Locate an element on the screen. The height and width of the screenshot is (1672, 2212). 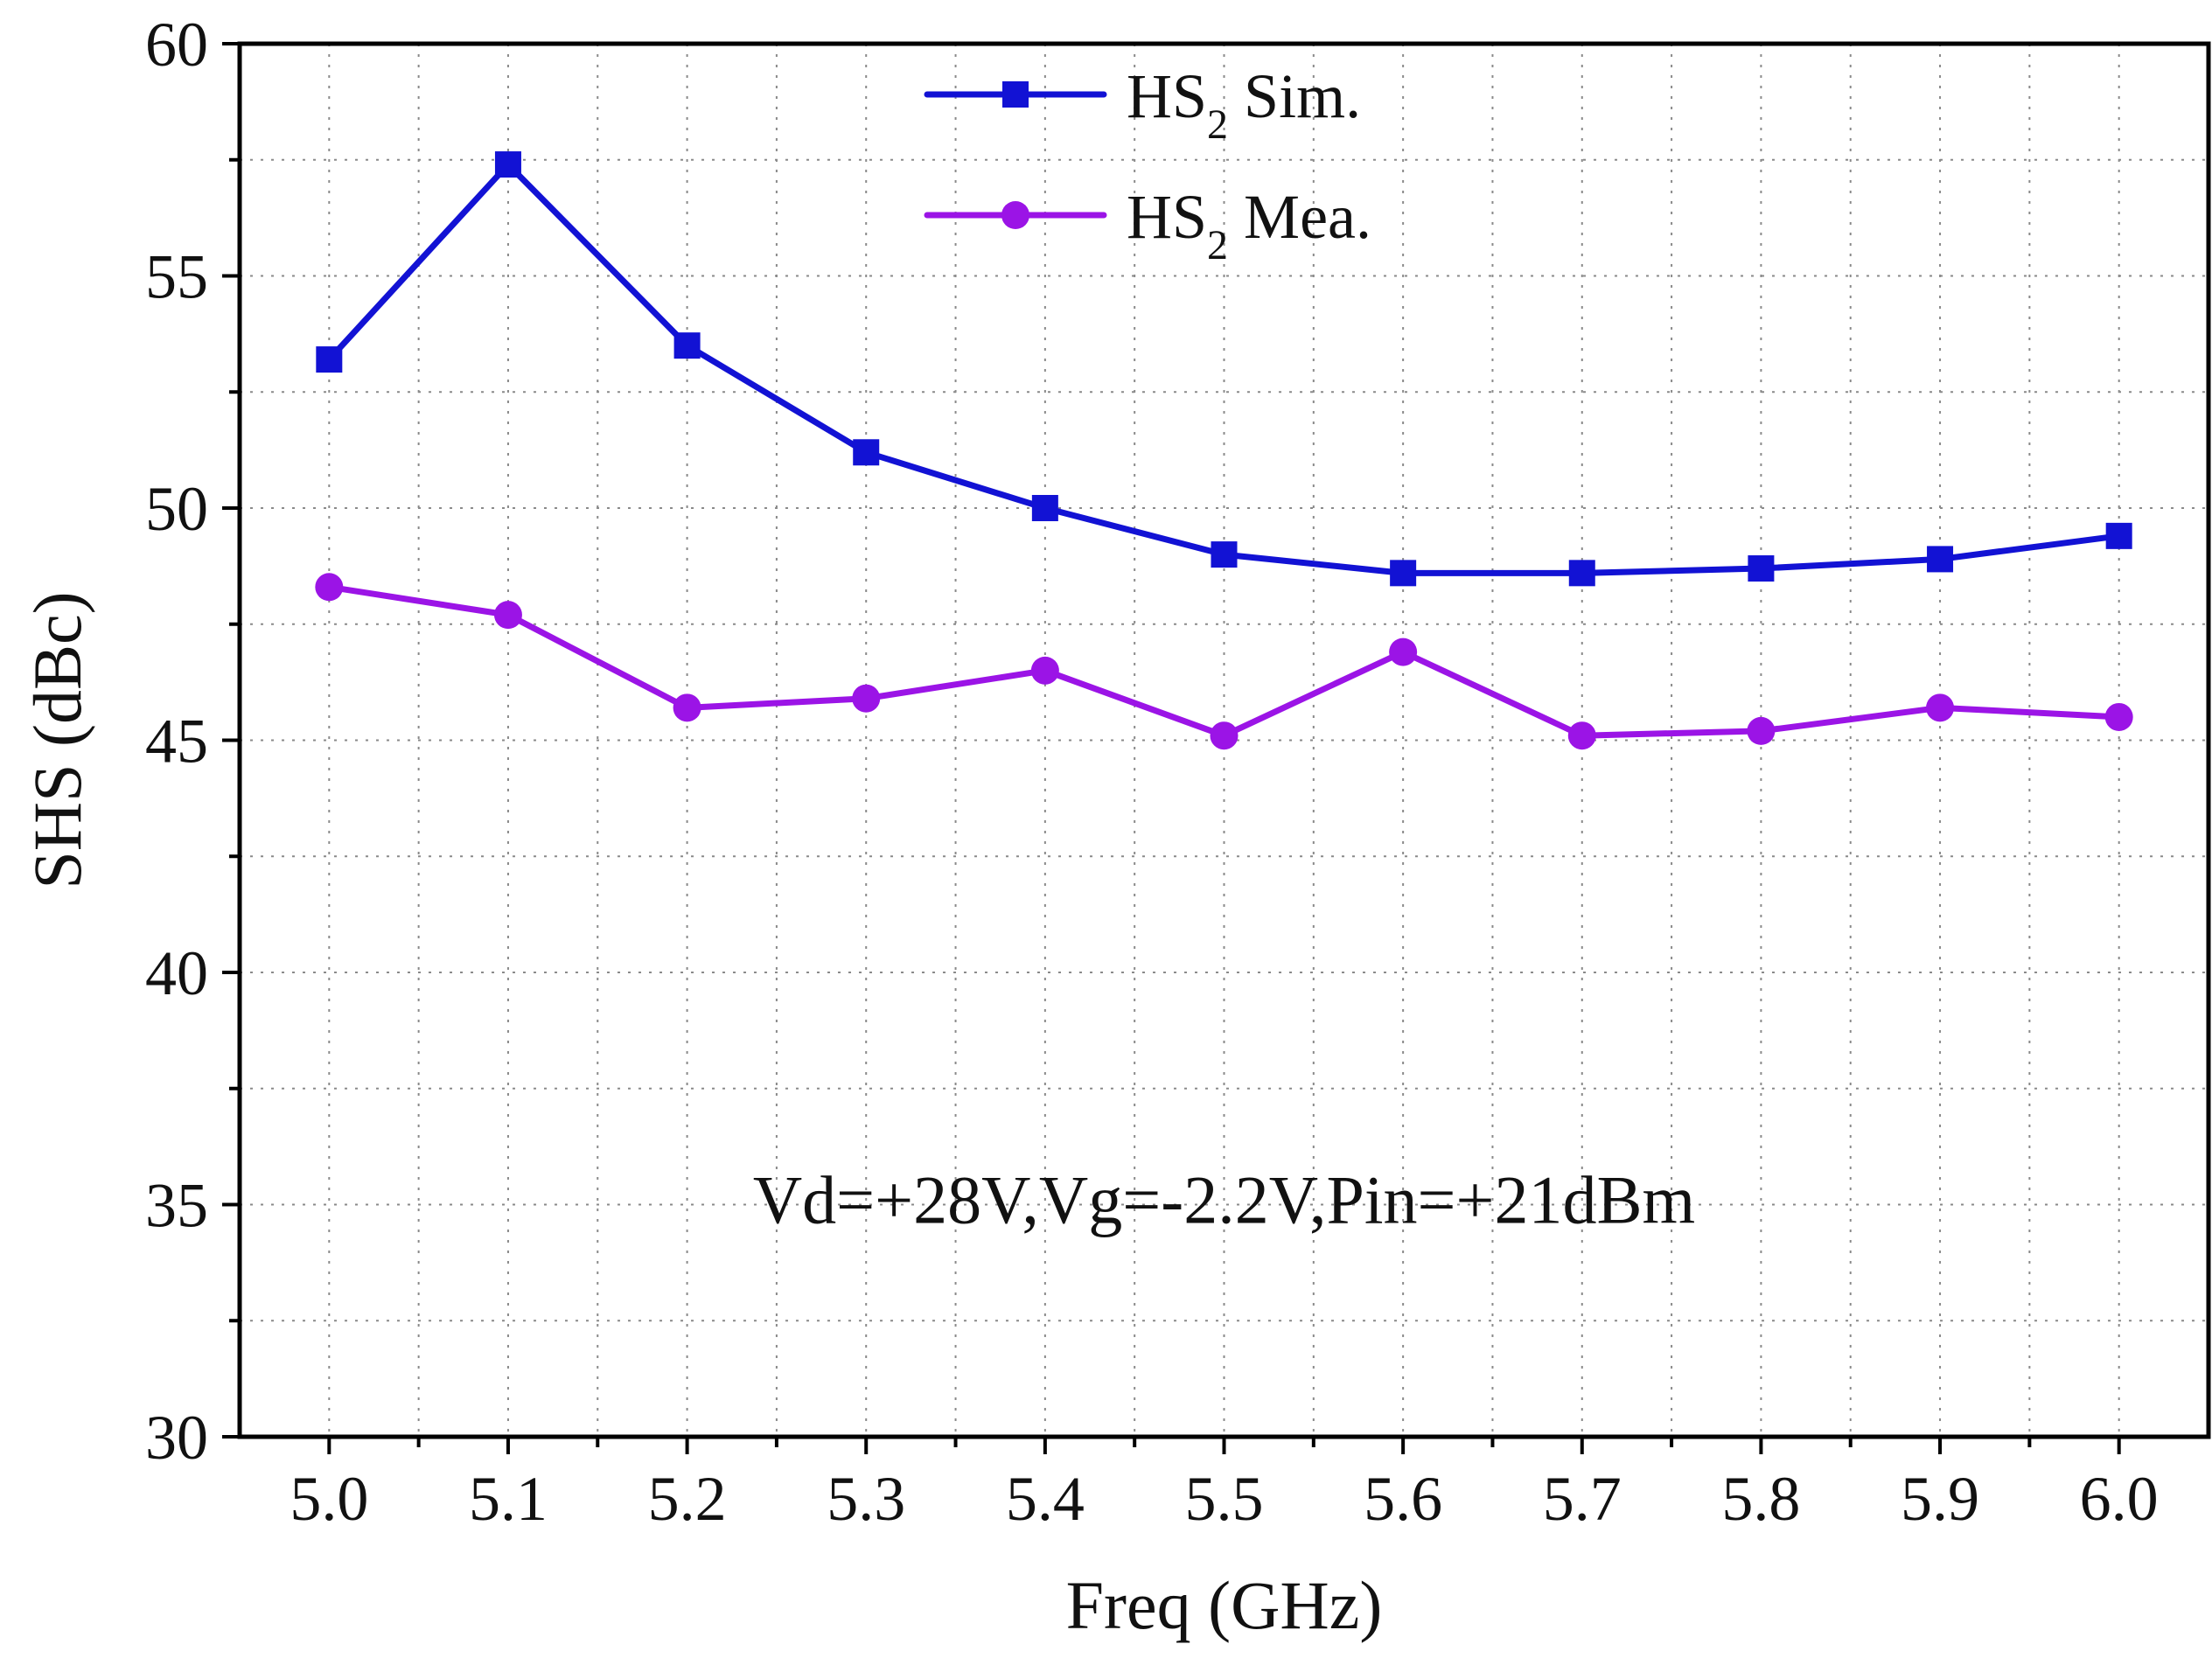
x-axis-tick-label: 6.0 is located at coordinates (2119, 1499).